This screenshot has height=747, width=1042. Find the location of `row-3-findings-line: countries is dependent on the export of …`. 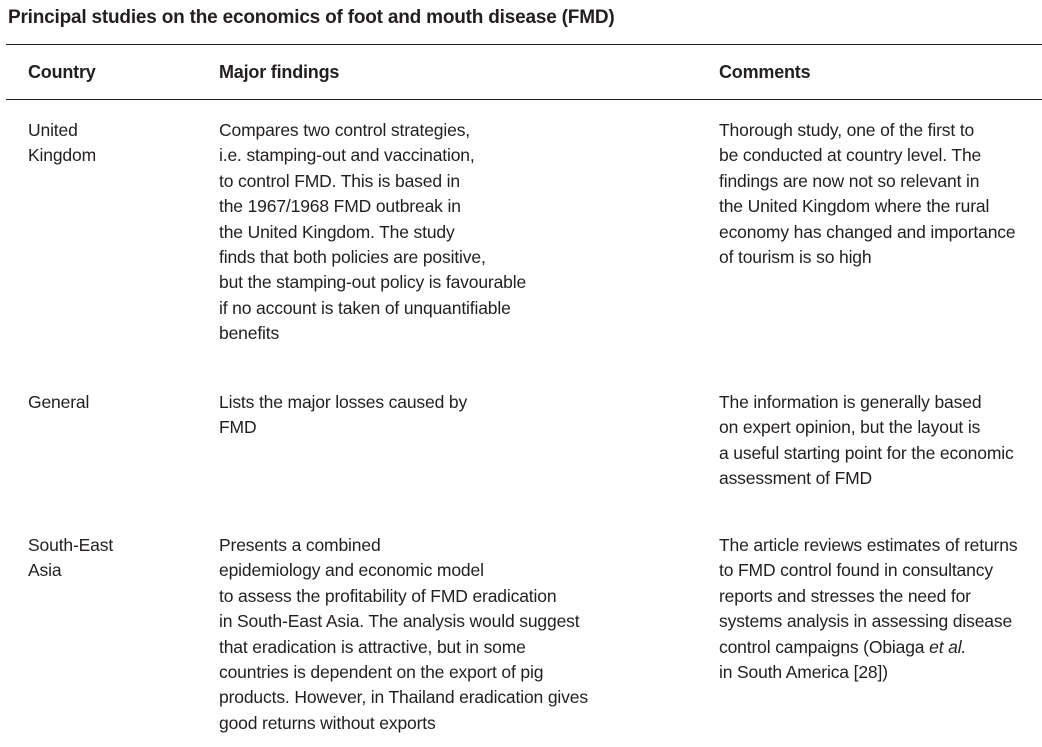

row-3-findings-line: countries is dependent on the export of … is located at coordinates (381, 672).